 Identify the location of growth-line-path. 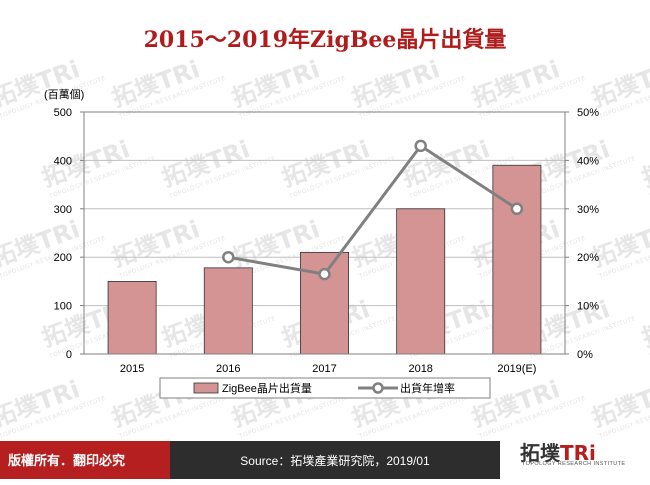
(373, 209).